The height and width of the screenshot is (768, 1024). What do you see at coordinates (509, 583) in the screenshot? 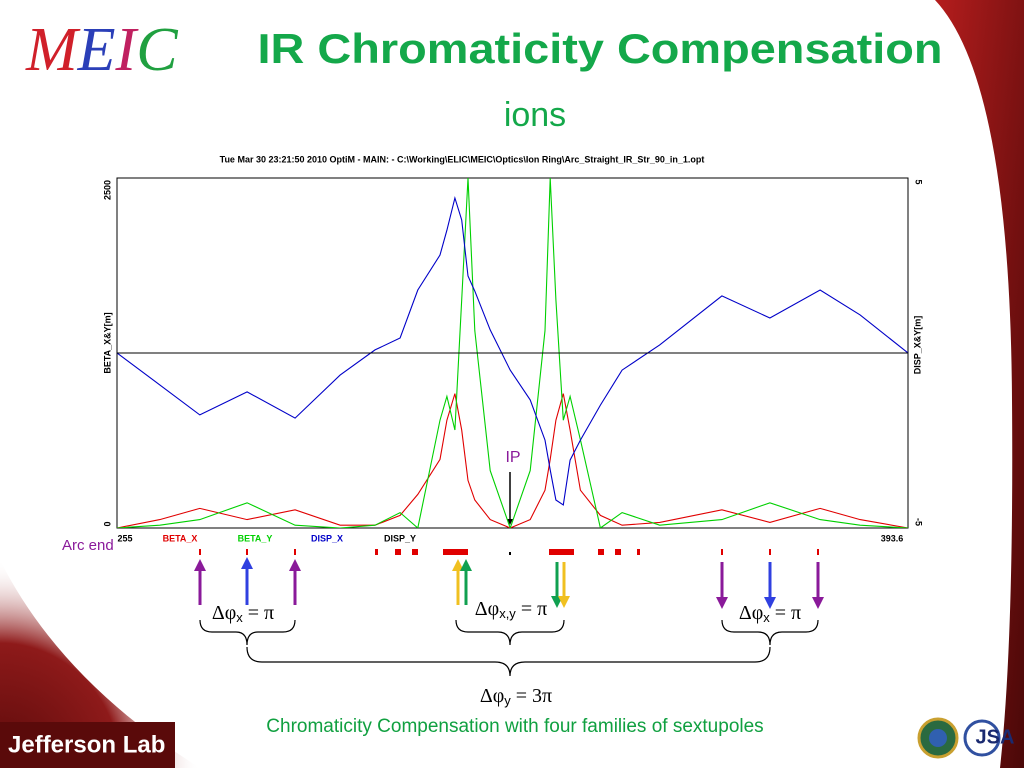
I see `phase-arrows` at bounding box center [509, 583].